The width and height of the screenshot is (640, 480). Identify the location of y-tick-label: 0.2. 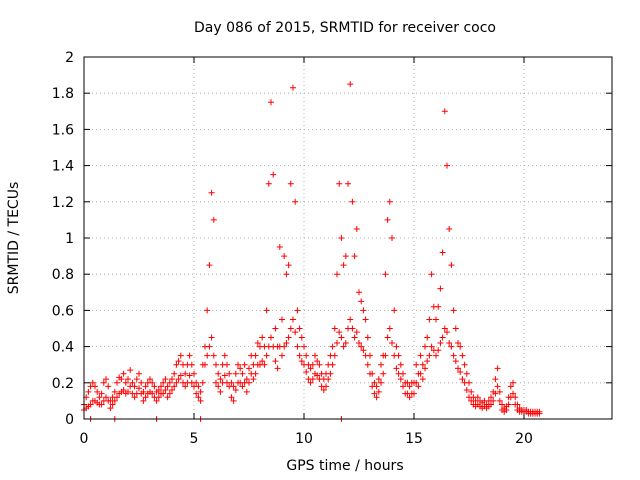
(63, 384).